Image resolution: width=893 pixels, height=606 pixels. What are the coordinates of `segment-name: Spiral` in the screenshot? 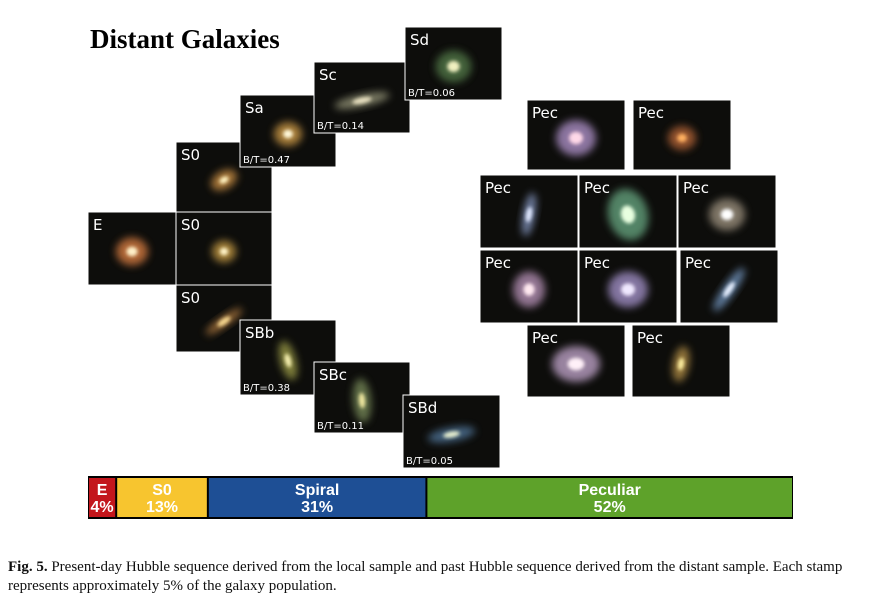 It's located at (317, 490).